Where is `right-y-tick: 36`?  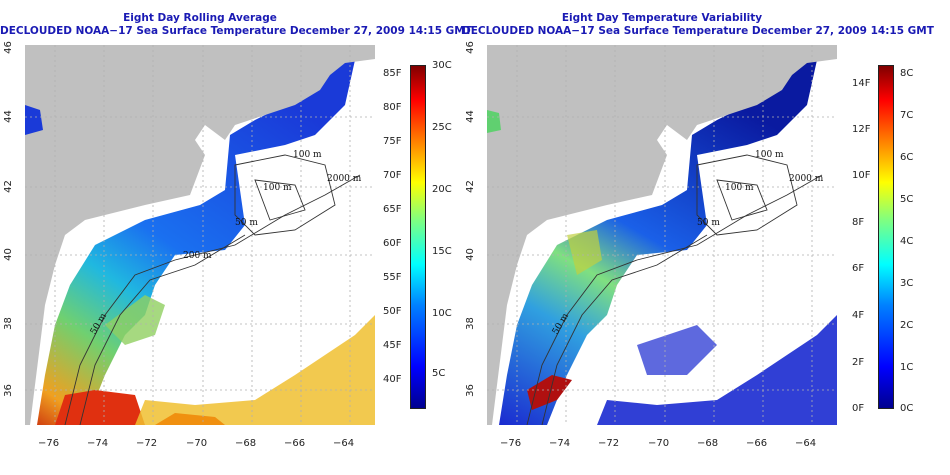 right-y-tick: 36 is located at coordinates (470, 390).